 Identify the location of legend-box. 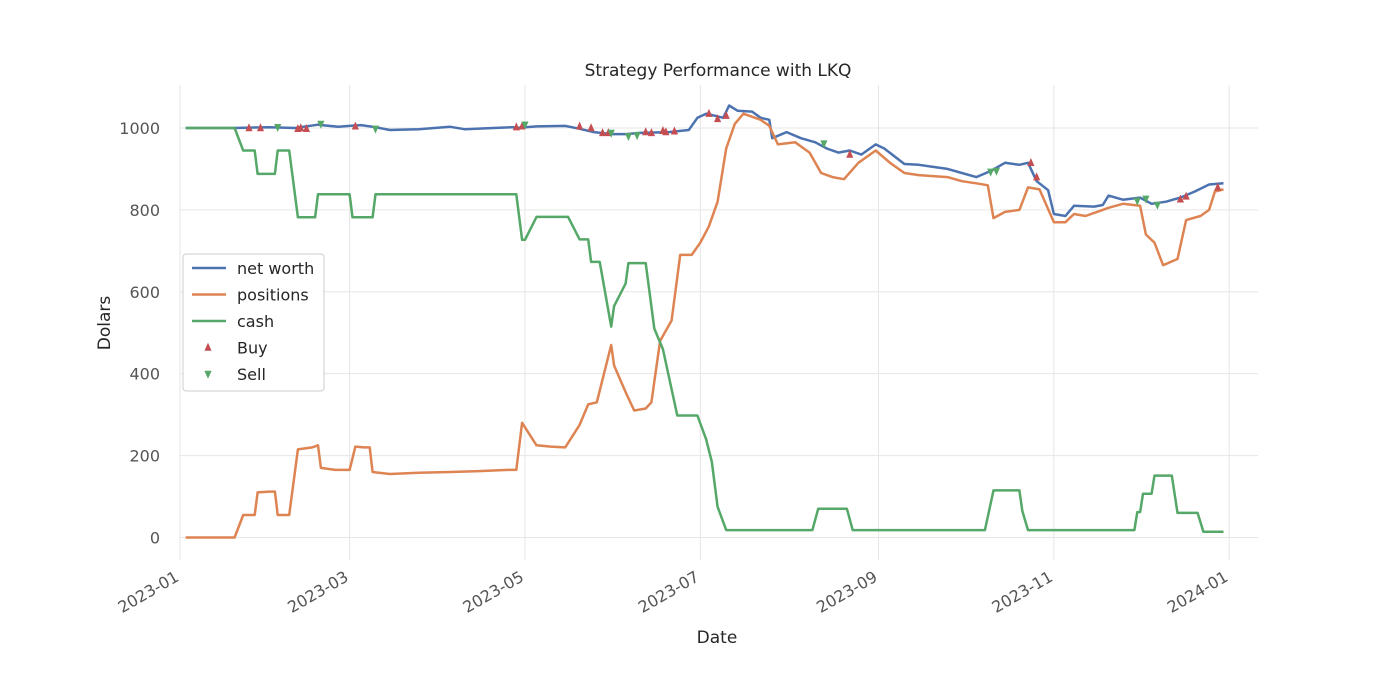
(253, 322).